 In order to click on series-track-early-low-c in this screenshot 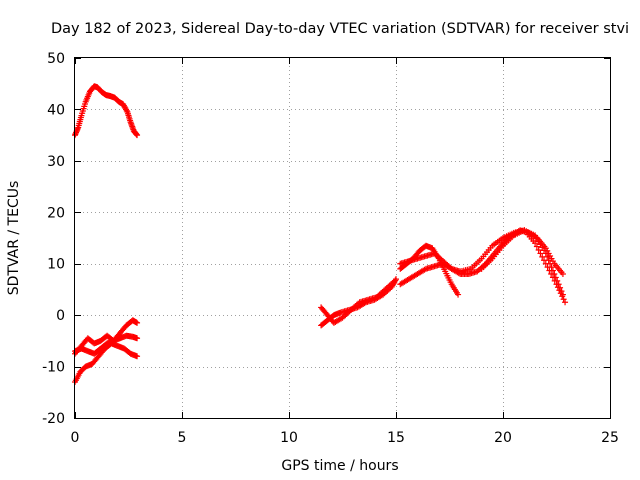, I will do `click(106, 362)`.